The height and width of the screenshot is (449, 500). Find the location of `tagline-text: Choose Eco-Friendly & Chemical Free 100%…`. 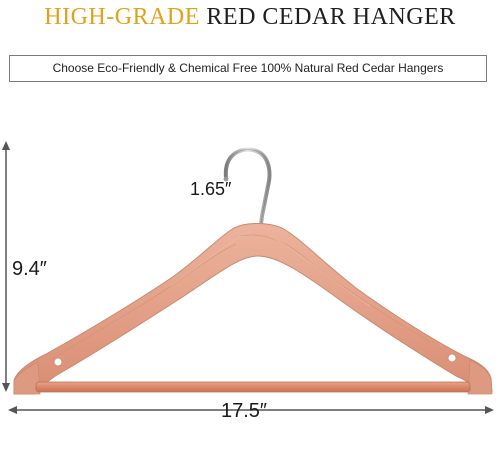

tagline-text: Choose Eco-Friendly & Chemical Free 100%… is located at coordinates (248, 68).